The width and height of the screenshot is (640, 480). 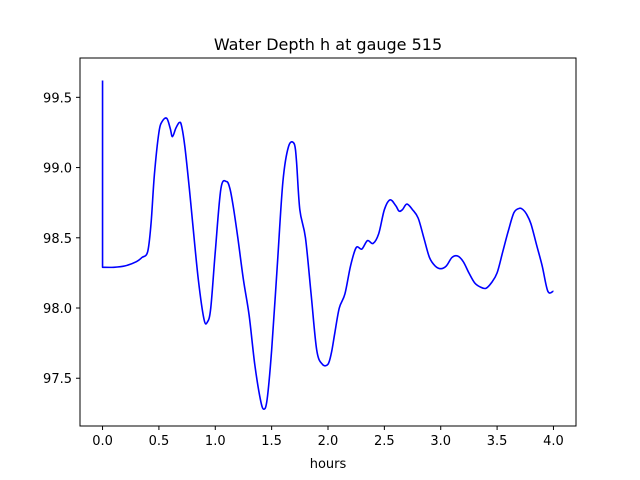 What do you see at coordinates (440, 441) in the screenshot?
I see `x-tick-label: 3.0` at bounding box center [440, 441].